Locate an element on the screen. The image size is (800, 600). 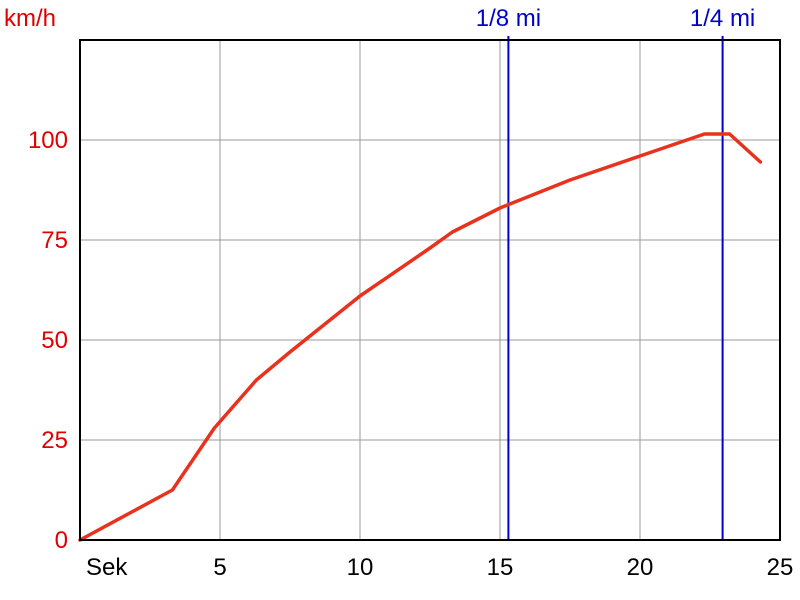
x-axis-unit-label: Sek is located at coordinates (107, 567).